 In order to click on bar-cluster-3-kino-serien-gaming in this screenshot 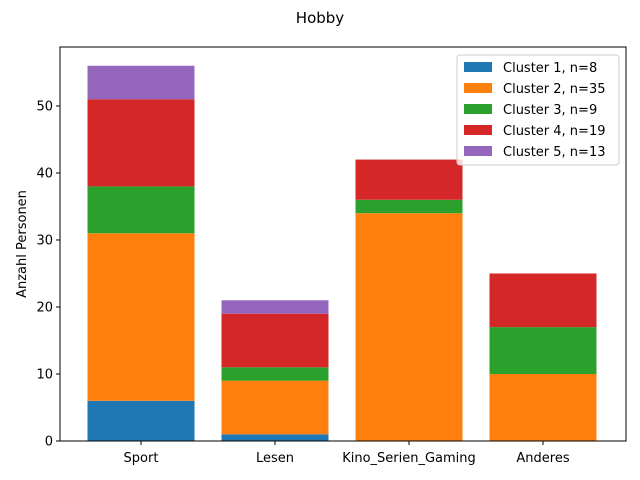, I will do `click(409, 206)`.